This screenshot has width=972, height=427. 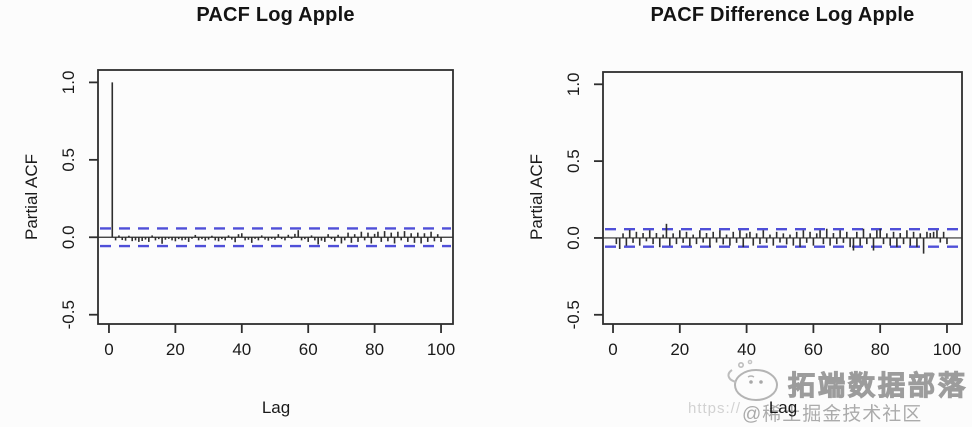 What do you see at coordinates (752, 380) in the screenshot?
I see `tecdat-mascot-icon` at bounding box center [752, 380].